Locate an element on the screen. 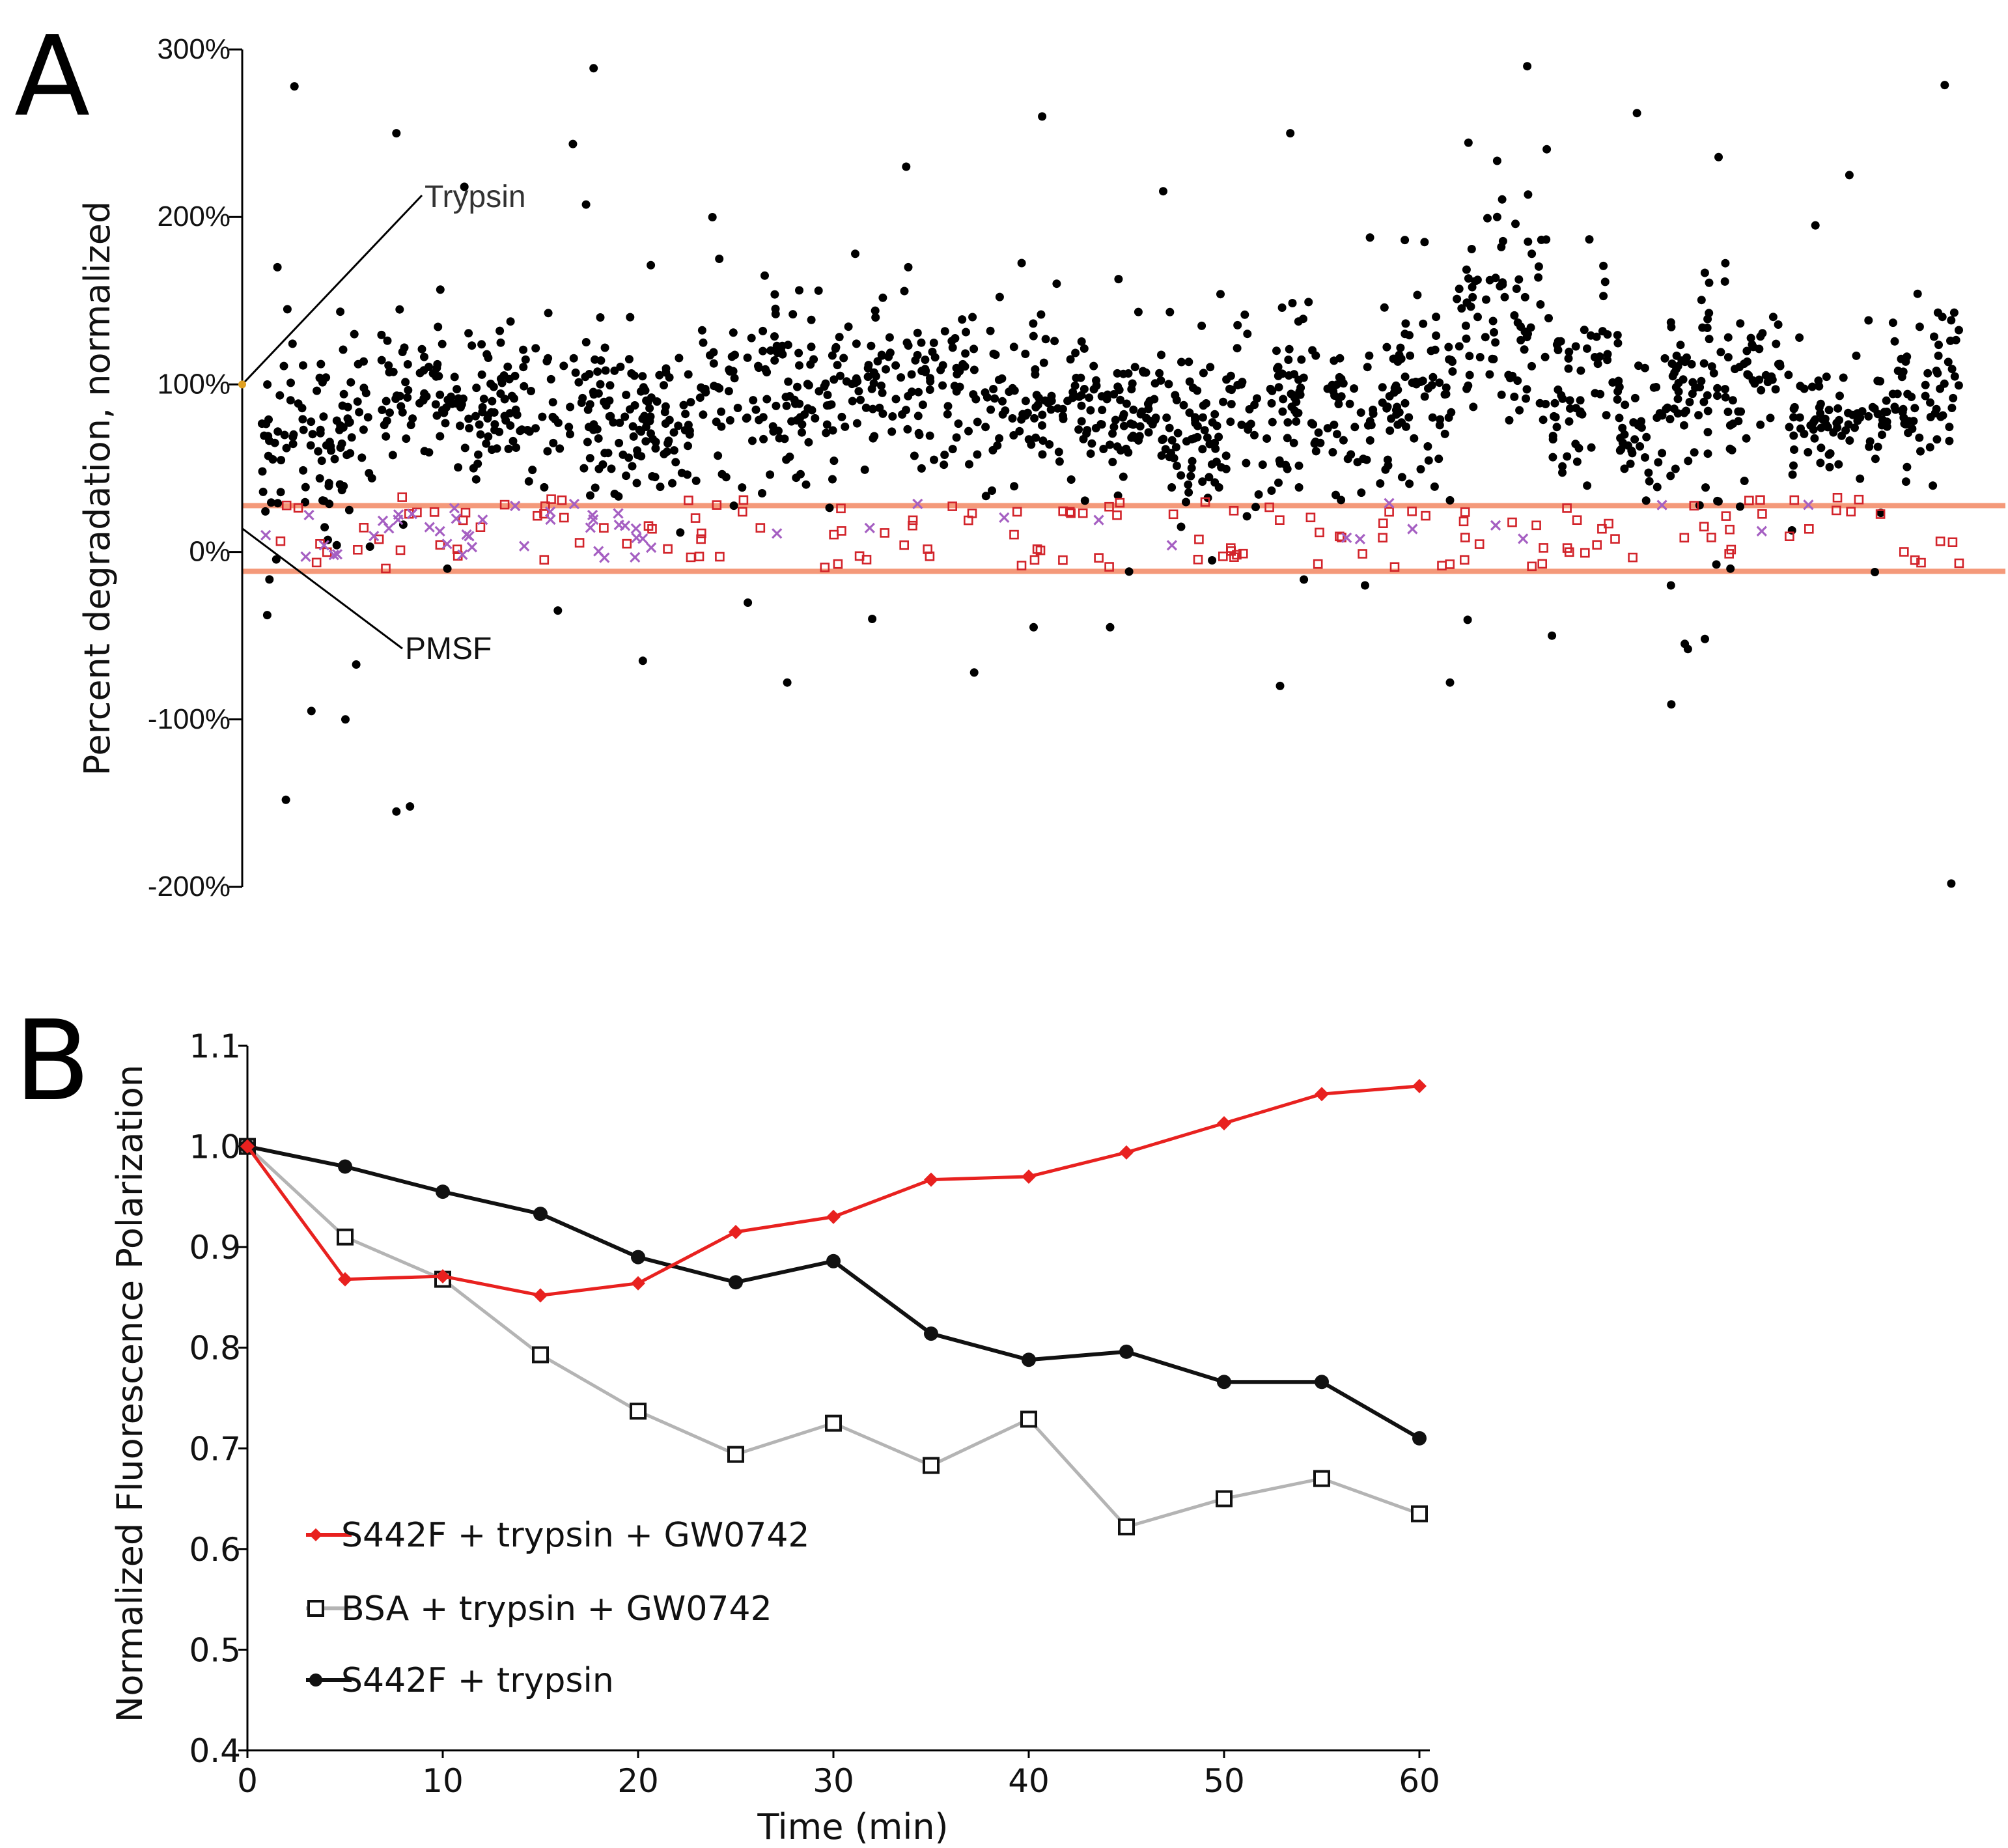 The width and height of the screenshot is (2008, 1848). x-tick-label: 60 is located at coordinates (1419, 1781).